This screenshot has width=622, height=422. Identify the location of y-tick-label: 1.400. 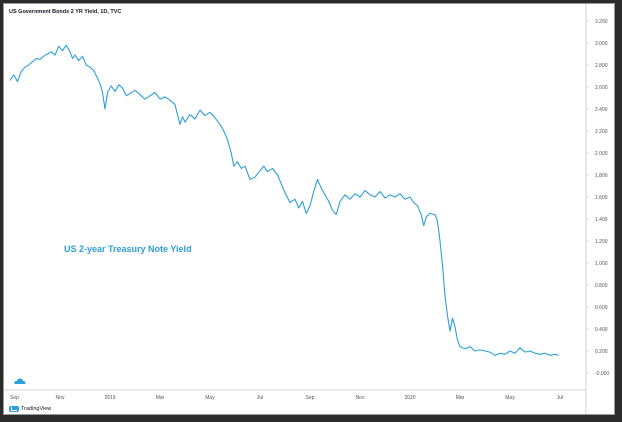
(601, 220).